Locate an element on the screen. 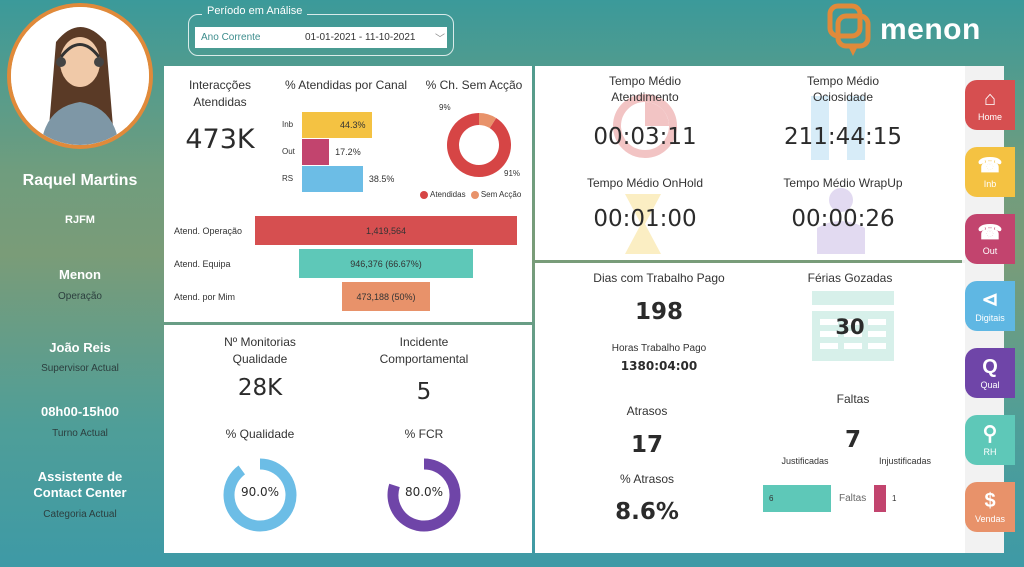 This screenshot has height=567, width=1024. channel-bar-out is located at coordinates (316, 152).